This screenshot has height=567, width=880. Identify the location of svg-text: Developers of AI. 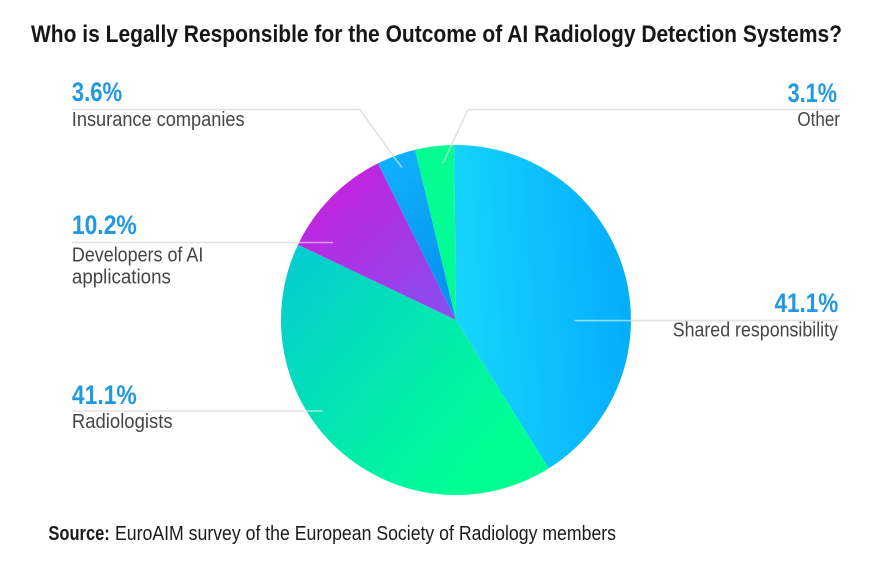
(137, 255).